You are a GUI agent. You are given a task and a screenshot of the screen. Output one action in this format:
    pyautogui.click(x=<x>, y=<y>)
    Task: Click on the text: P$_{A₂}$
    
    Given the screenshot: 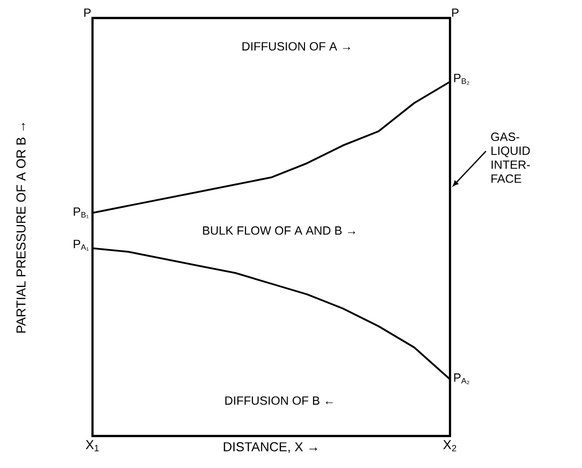 What is the action you would take?
    pyautogui.click(x=462, y=378)
    